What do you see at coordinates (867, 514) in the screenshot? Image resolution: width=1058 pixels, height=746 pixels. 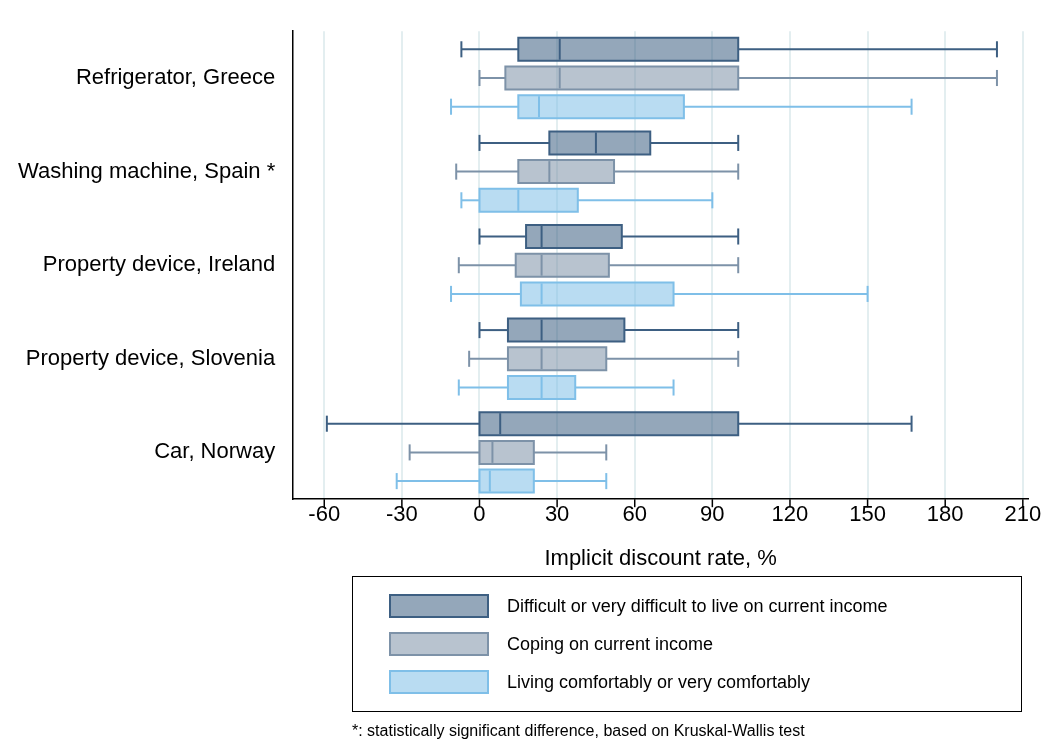 I see `x-tick-label: 150` at bounding box center [867, 514].